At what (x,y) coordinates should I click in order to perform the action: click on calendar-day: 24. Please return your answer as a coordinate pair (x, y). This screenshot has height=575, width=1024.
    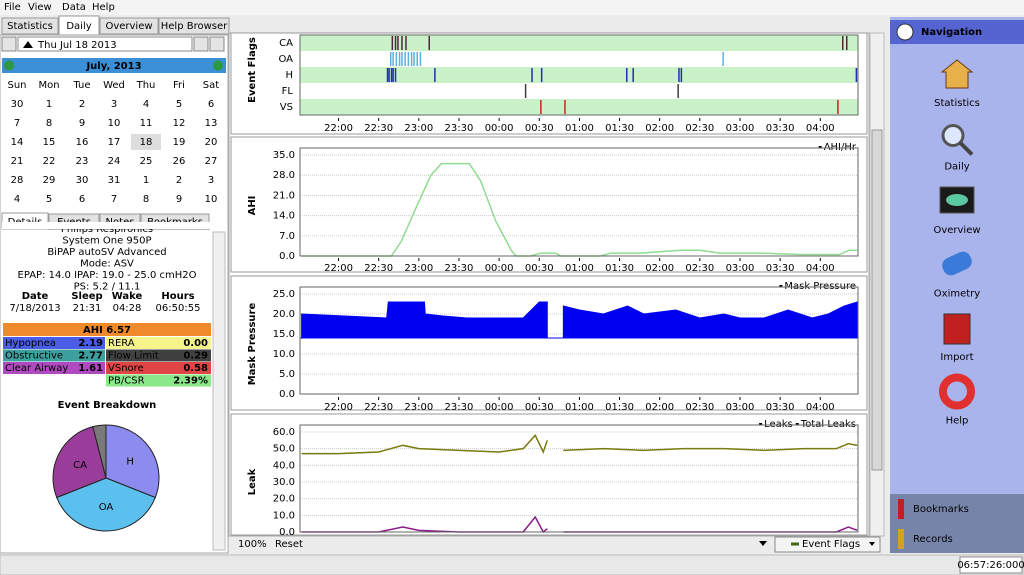
    Looking at the image, I should click on (114, 161).